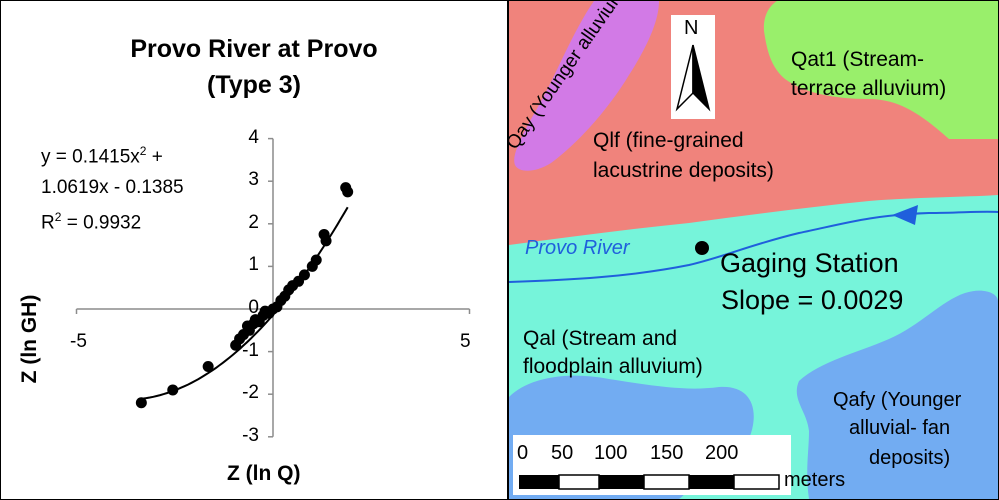 The image size is (999, 500). I want to click on station-slope-label: Slope = 0.0029, so click(812, 300).